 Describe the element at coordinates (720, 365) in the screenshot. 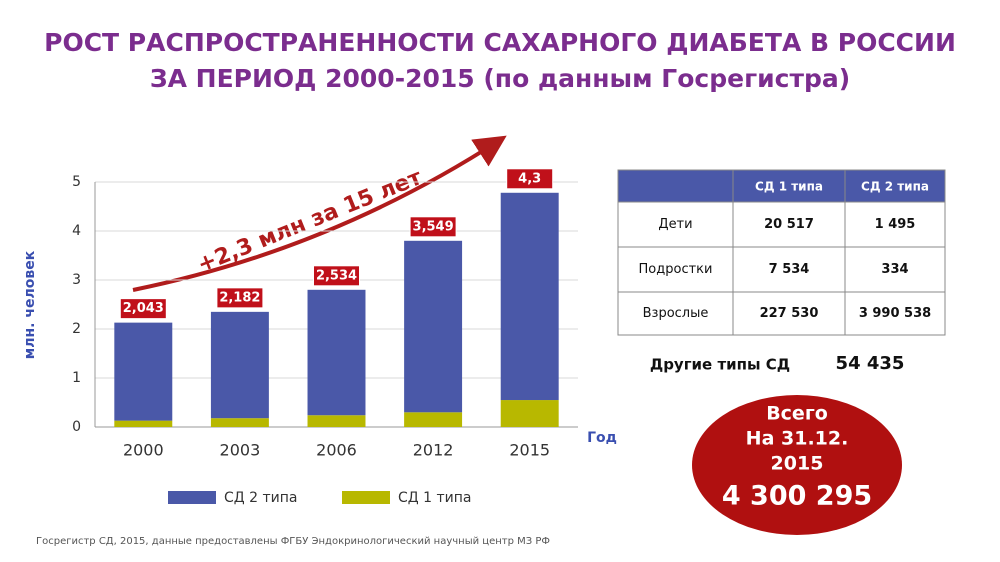

I see `other-types-label: Другие типы СД` at that location.